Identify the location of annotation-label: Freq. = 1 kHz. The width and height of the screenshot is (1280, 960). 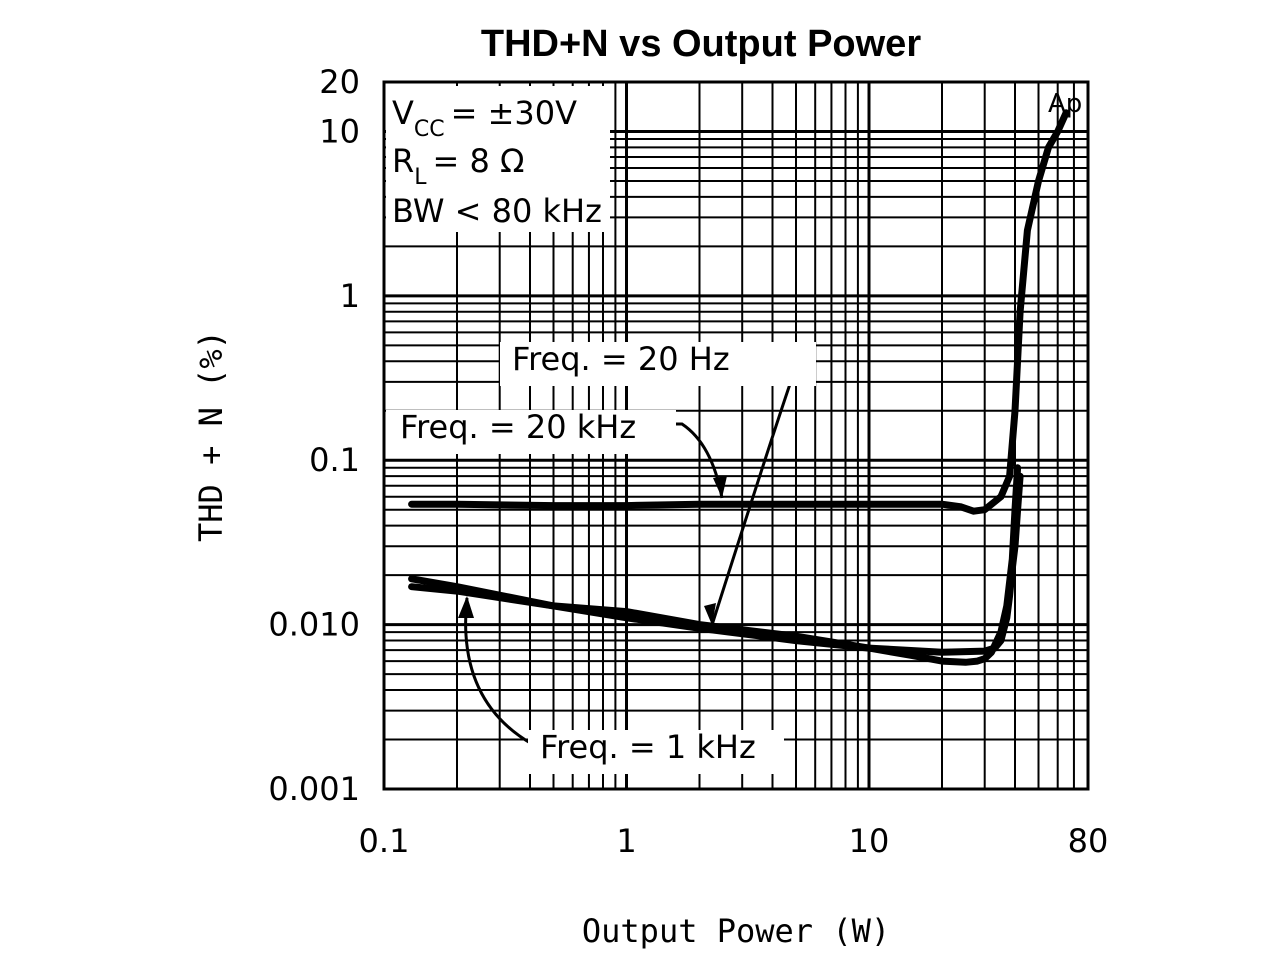
(648, 747).